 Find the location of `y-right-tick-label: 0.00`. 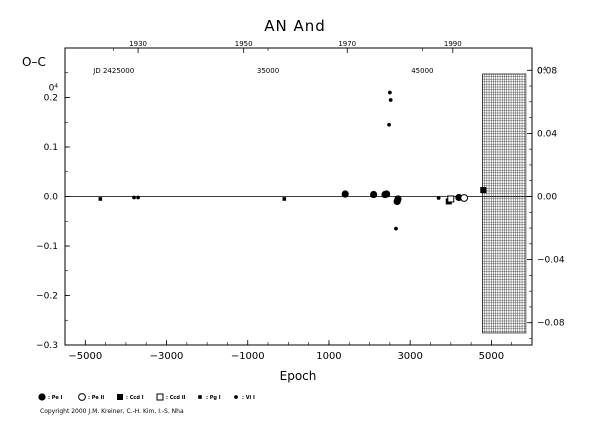

y-right-tick-label: 0.00 is located at coordinates (547, 198).